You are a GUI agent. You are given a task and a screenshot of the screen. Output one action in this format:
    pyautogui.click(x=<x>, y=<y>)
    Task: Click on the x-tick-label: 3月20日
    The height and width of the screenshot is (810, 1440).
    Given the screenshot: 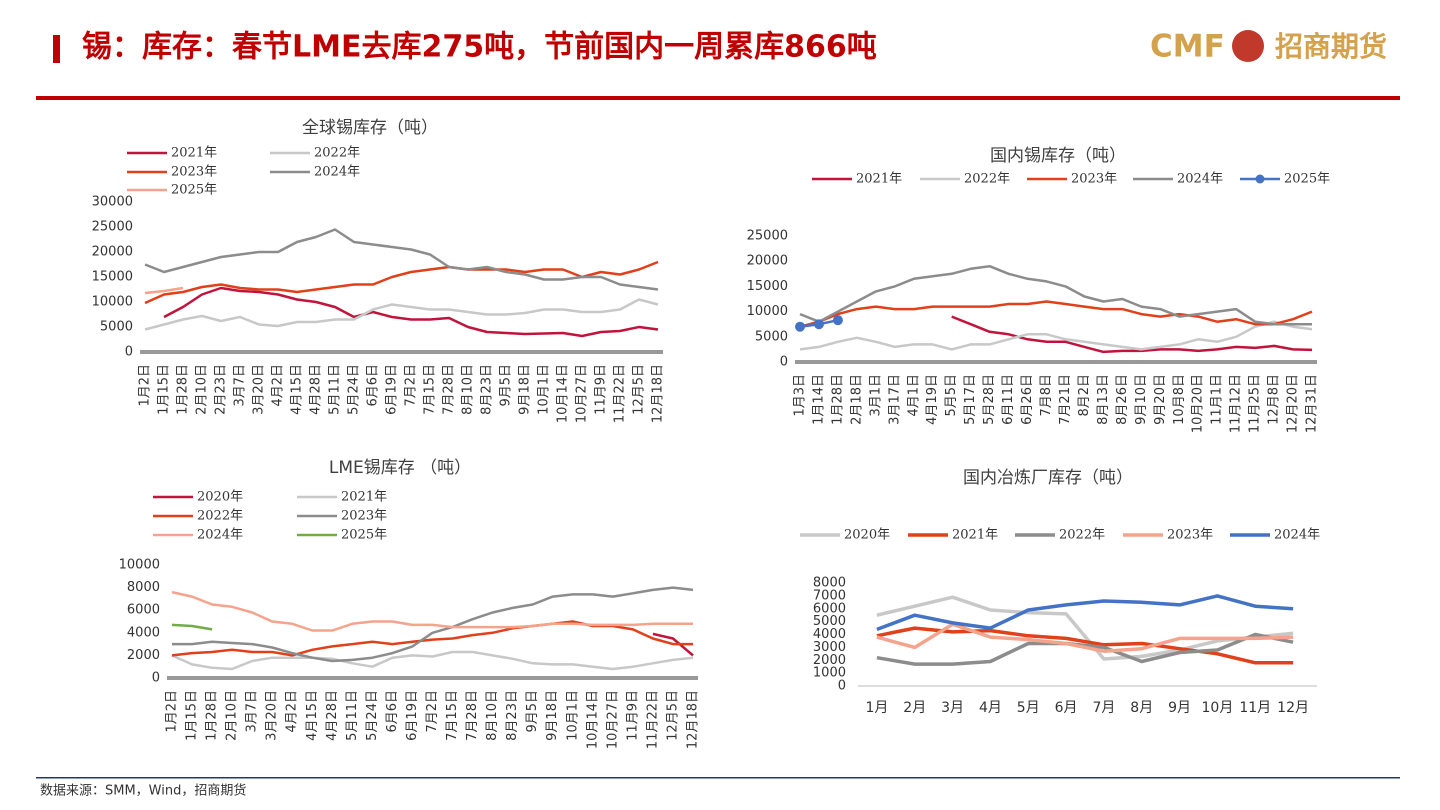 What is the action you would take?
    pyautogui.click(x=272, y=715)
    